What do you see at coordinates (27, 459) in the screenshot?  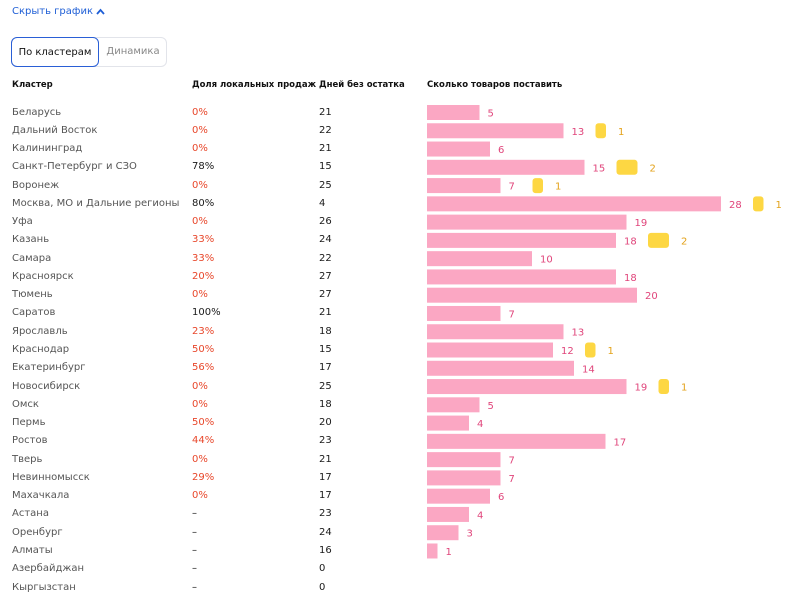 I see `cluster-name: Тверь` at bounding box center [27, 459].